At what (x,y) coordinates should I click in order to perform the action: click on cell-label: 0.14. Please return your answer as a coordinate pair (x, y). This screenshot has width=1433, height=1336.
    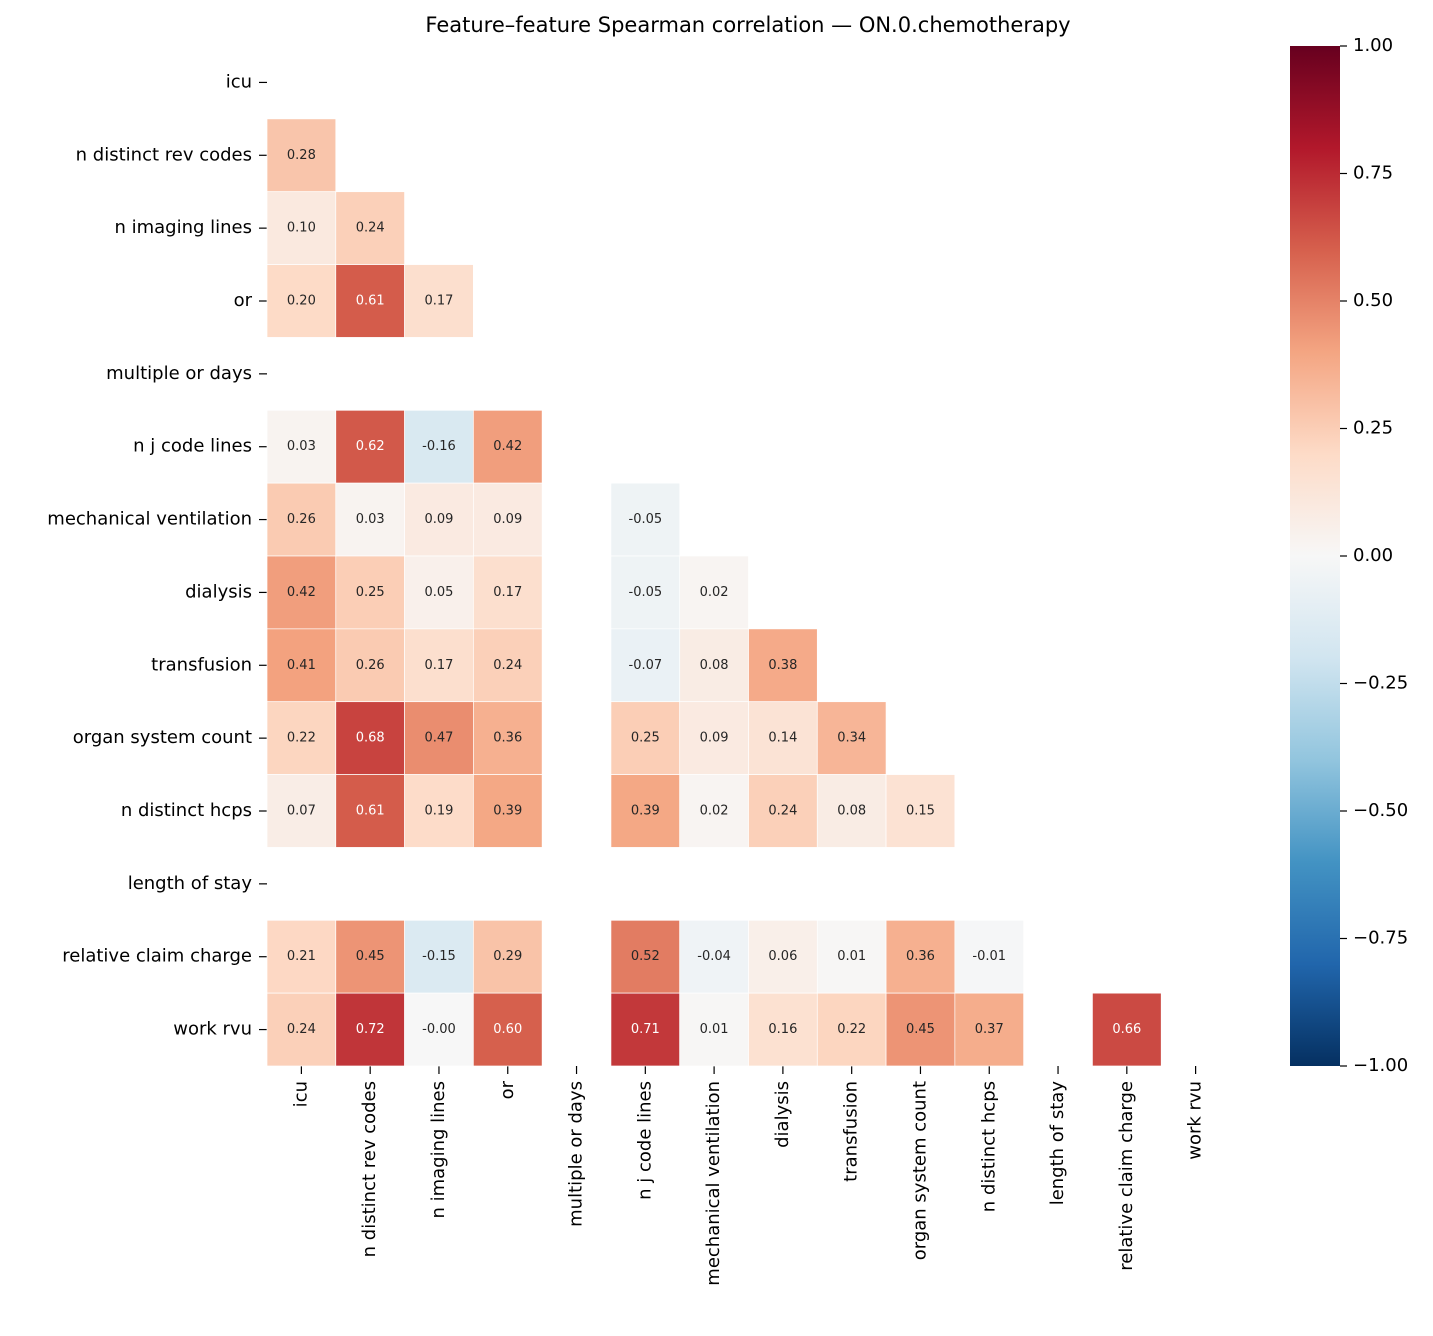
    Looking at the image, I should click on (782, 738).